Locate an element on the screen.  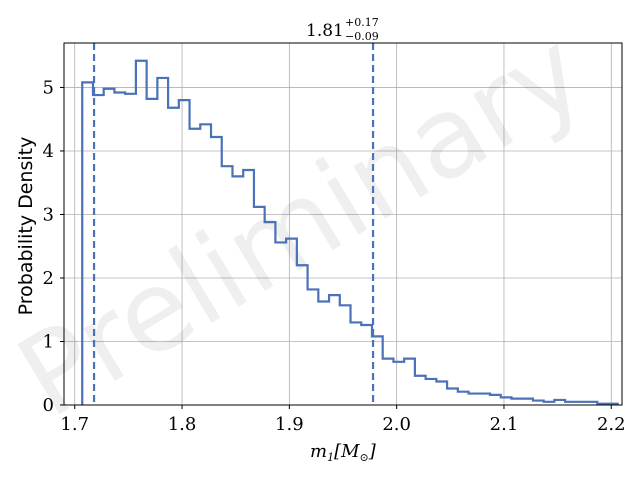
y-tick-label: 3 is located at coordinates (48, 214).